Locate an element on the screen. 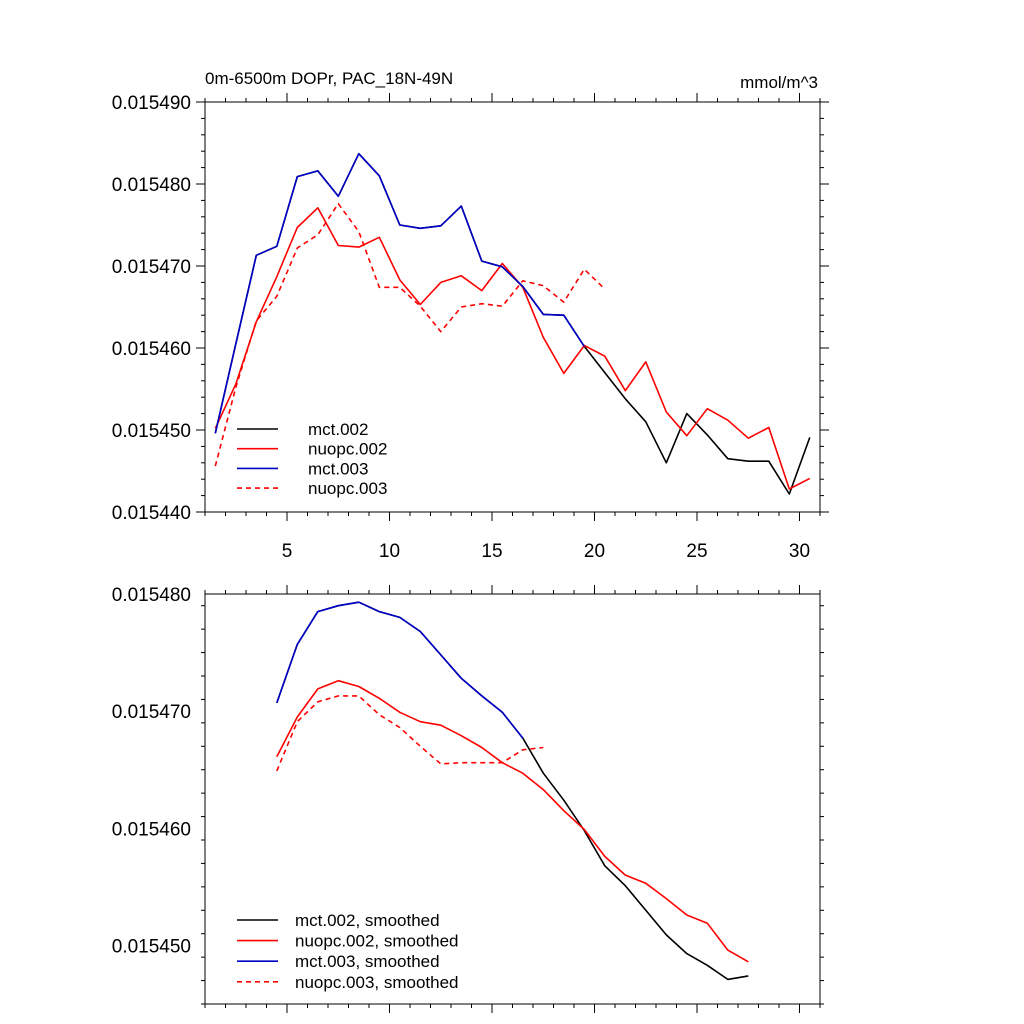 Image resolution: width=1024 pixels, height=1024 pixels. legend-label: mct.002, smoothed is located at coordinates (367, 920).